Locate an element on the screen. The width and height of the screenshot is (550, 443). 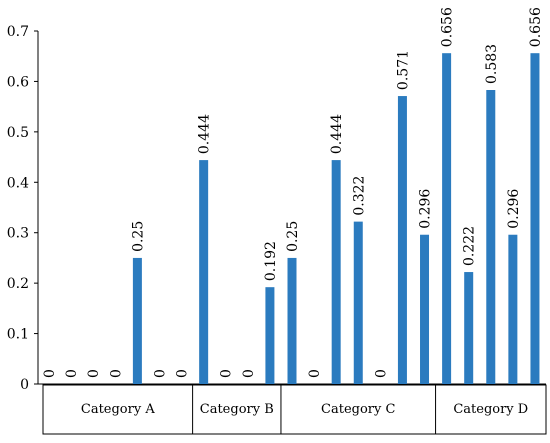
y-tick-label: 0.7 is located at coordinates (18, 32).